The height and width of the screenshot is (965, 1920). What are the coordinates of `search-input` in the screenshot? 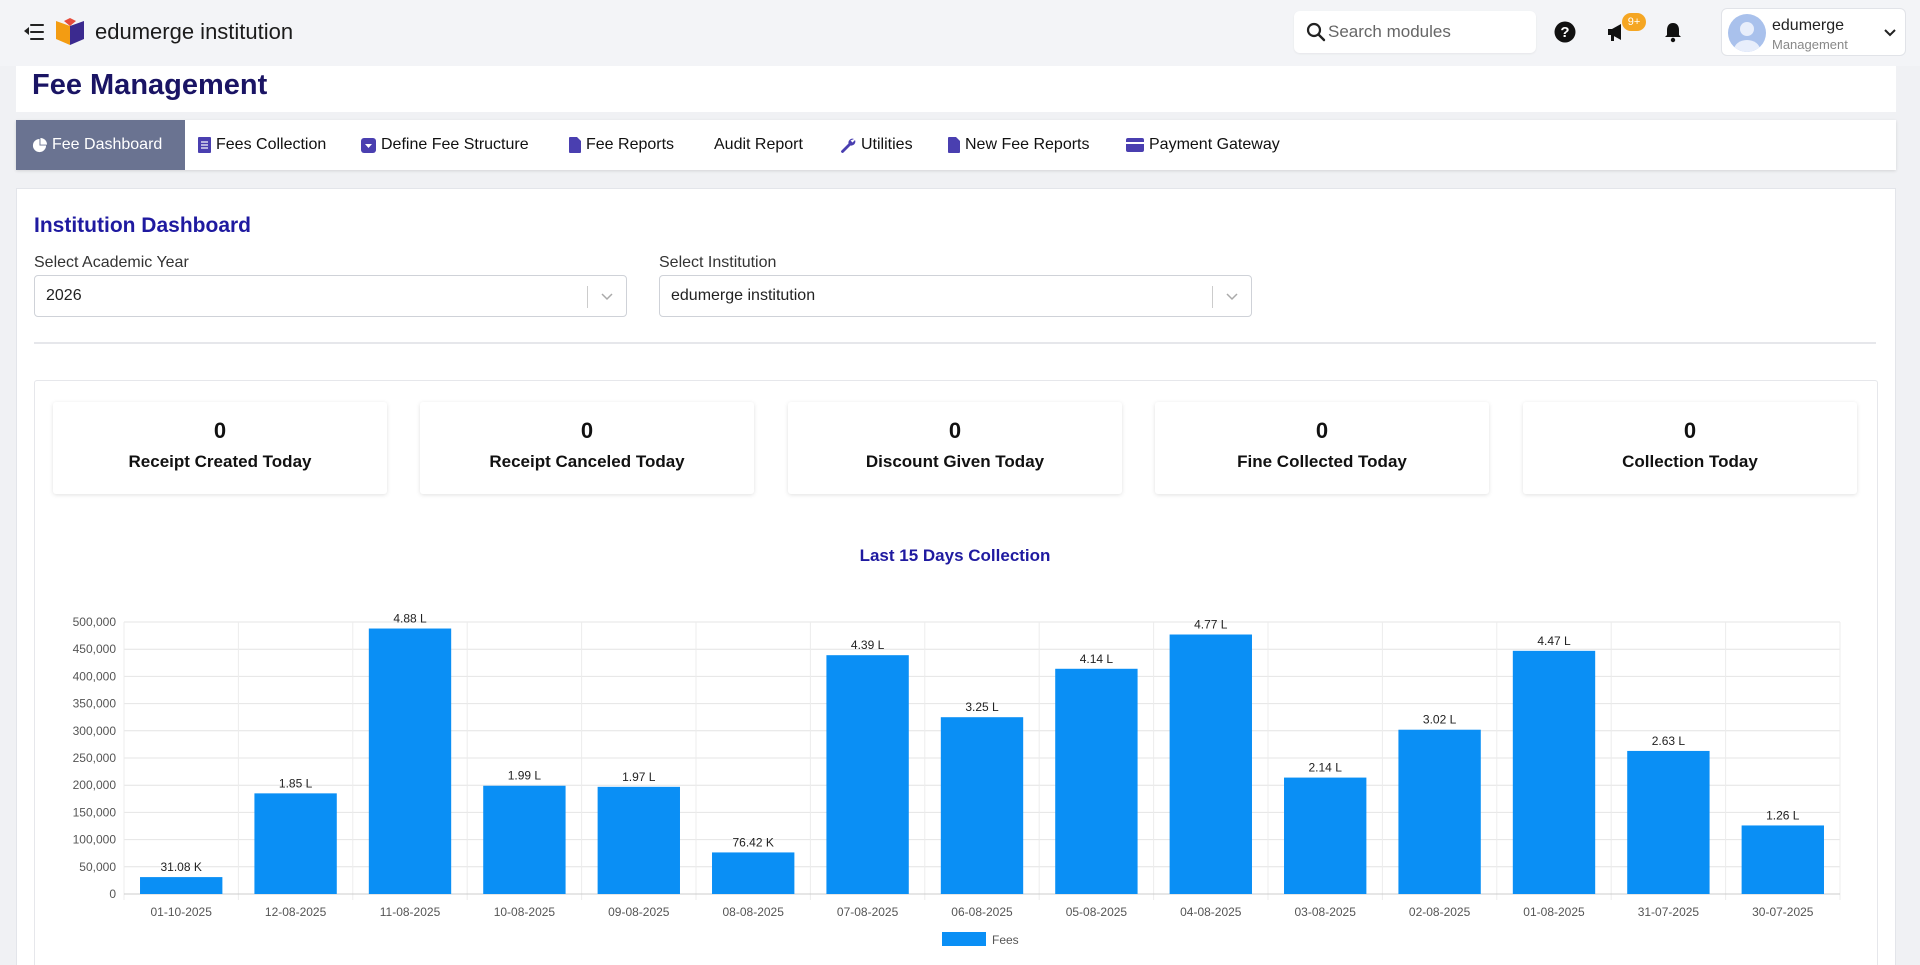 It's located at (1426, 32).